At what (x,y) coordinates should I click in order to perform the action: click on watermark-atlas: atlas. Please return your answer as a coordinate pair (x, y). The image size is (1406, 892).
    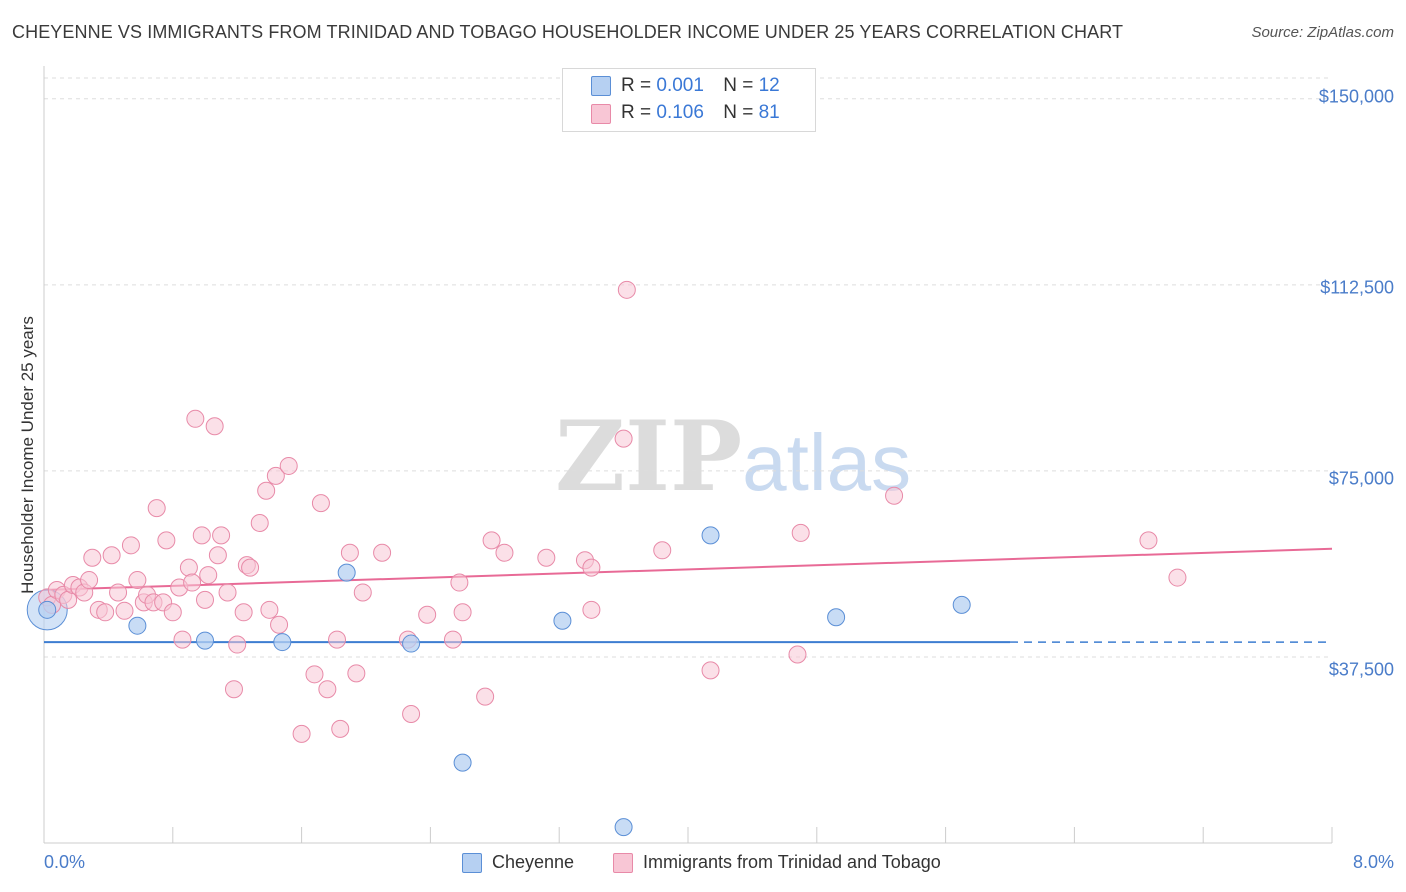
    Looking at the image, I should click on (827, 462).